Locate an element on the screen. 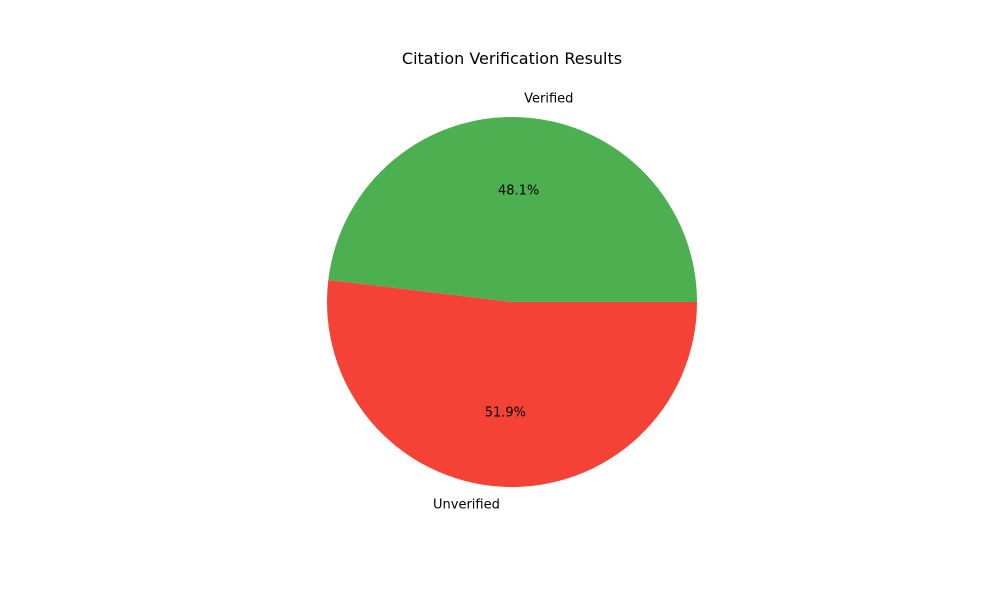 The width and height of the screenshot is (1000, 600). chart-title: Citation Verification Results is located at coordinates (512, 58).